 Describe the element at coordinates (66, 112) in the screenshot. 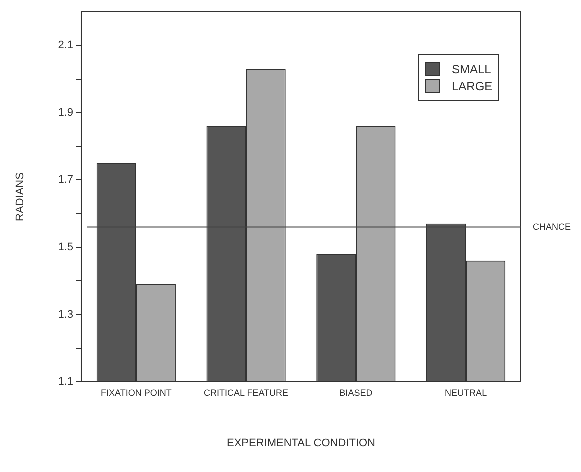

I see `y-tick-label: 1.9` at that location.